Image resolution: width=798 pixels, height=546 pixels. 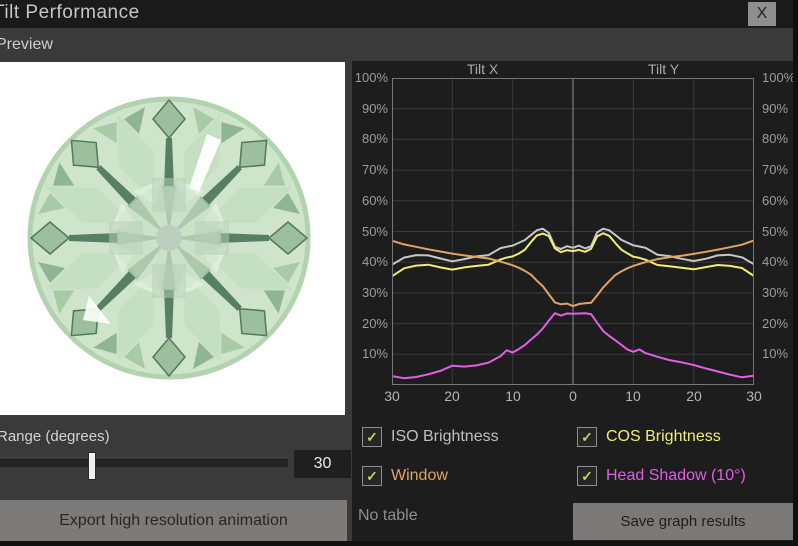 I want to click on y-axis-right: 100% 90% 80% 70% 60% 50% 40% 30% 20% 10%, so click(x=776, y=231).